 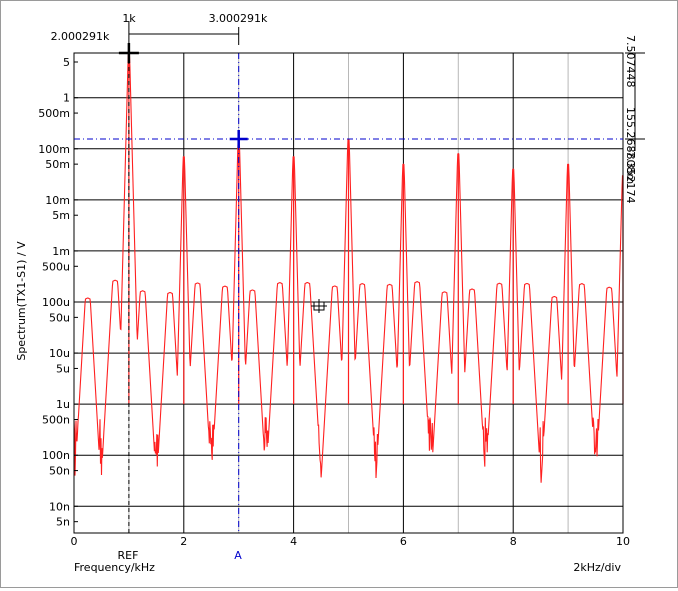 What do you see at coordinates (63, 368) in the screenshot?
I see `y-tick-label: 5u` at bounding box center [63, 368].